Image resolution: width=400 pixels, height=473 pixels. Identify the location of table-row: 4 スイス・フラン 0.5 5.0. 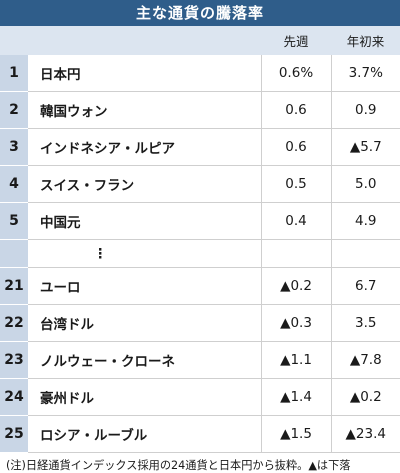
(200, 184).